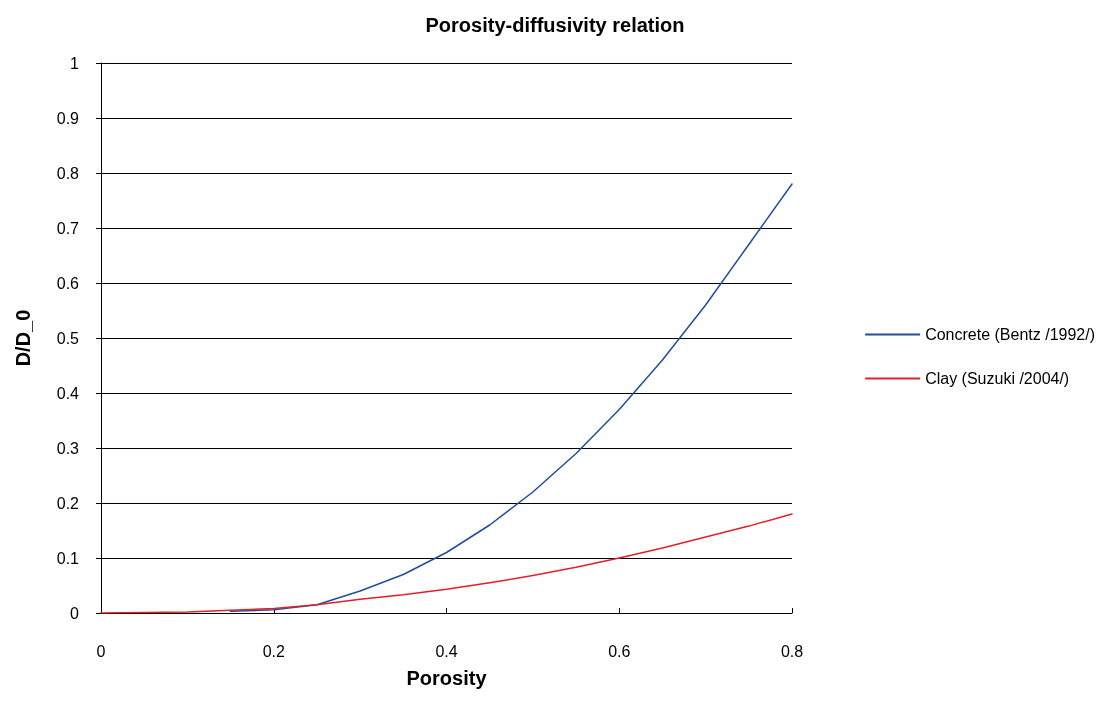 The width and height of the screenshot is (1110, 713). I want to click on y-tick-label: 0.6, so click(68, 283).